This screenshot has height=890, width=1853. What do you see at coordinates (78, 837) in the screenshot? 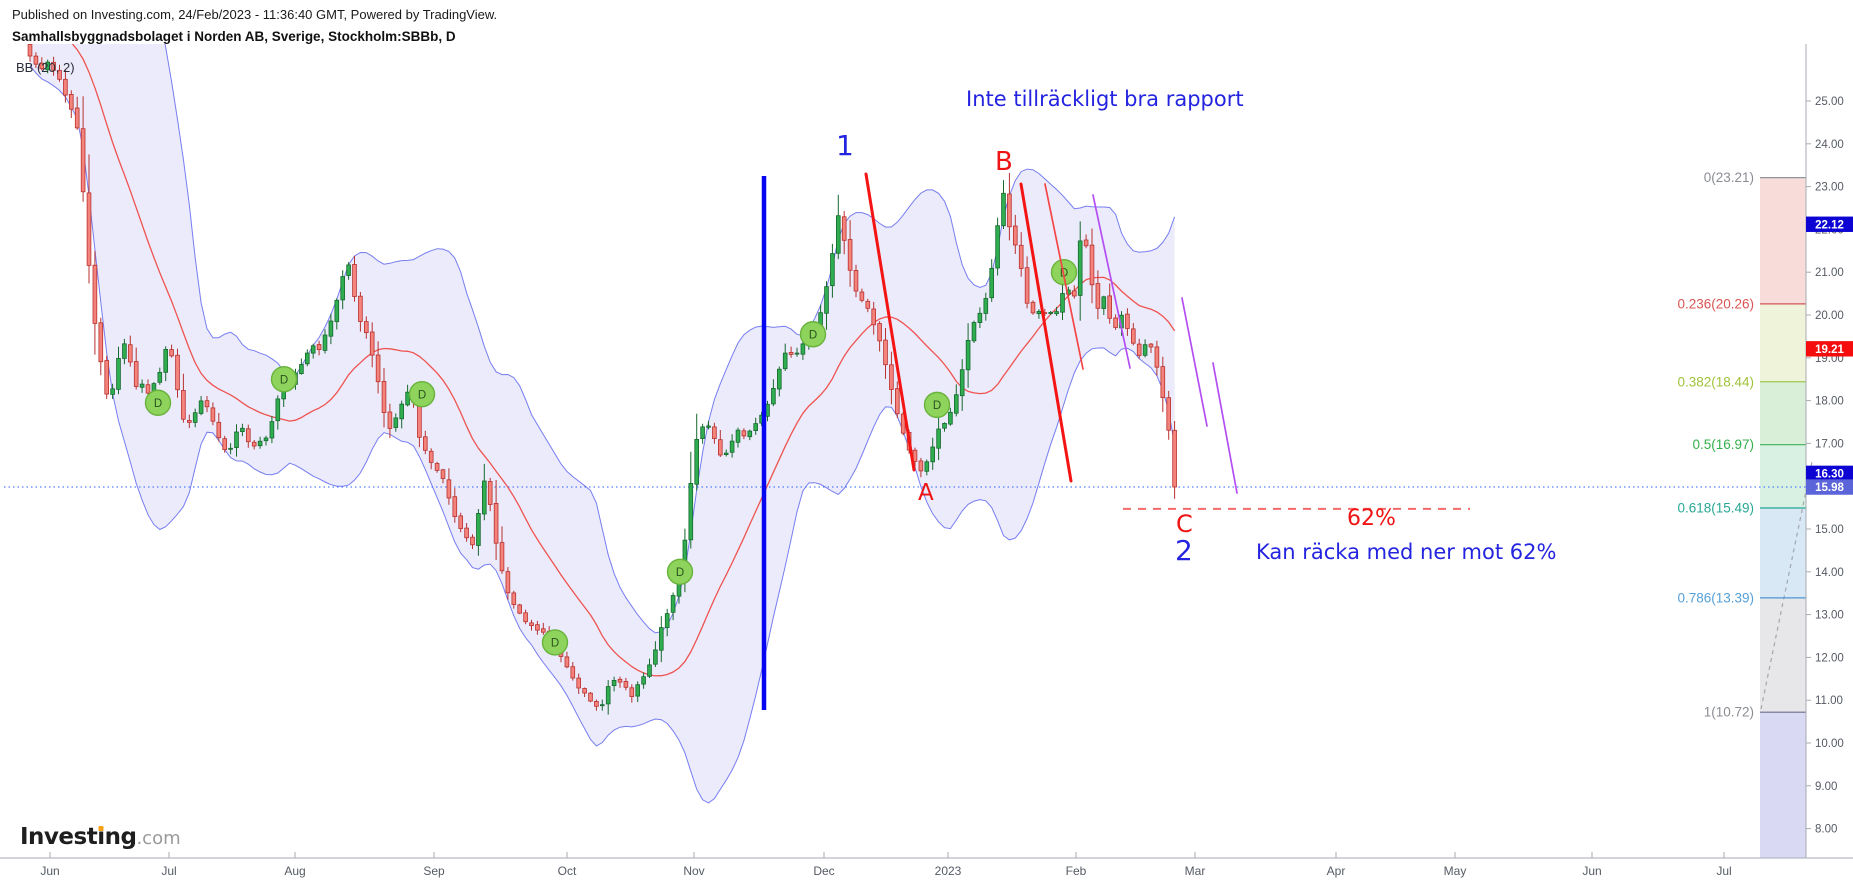
I see `investing-logo-wordmark: Investı ng` at bounding box center [78, 837].